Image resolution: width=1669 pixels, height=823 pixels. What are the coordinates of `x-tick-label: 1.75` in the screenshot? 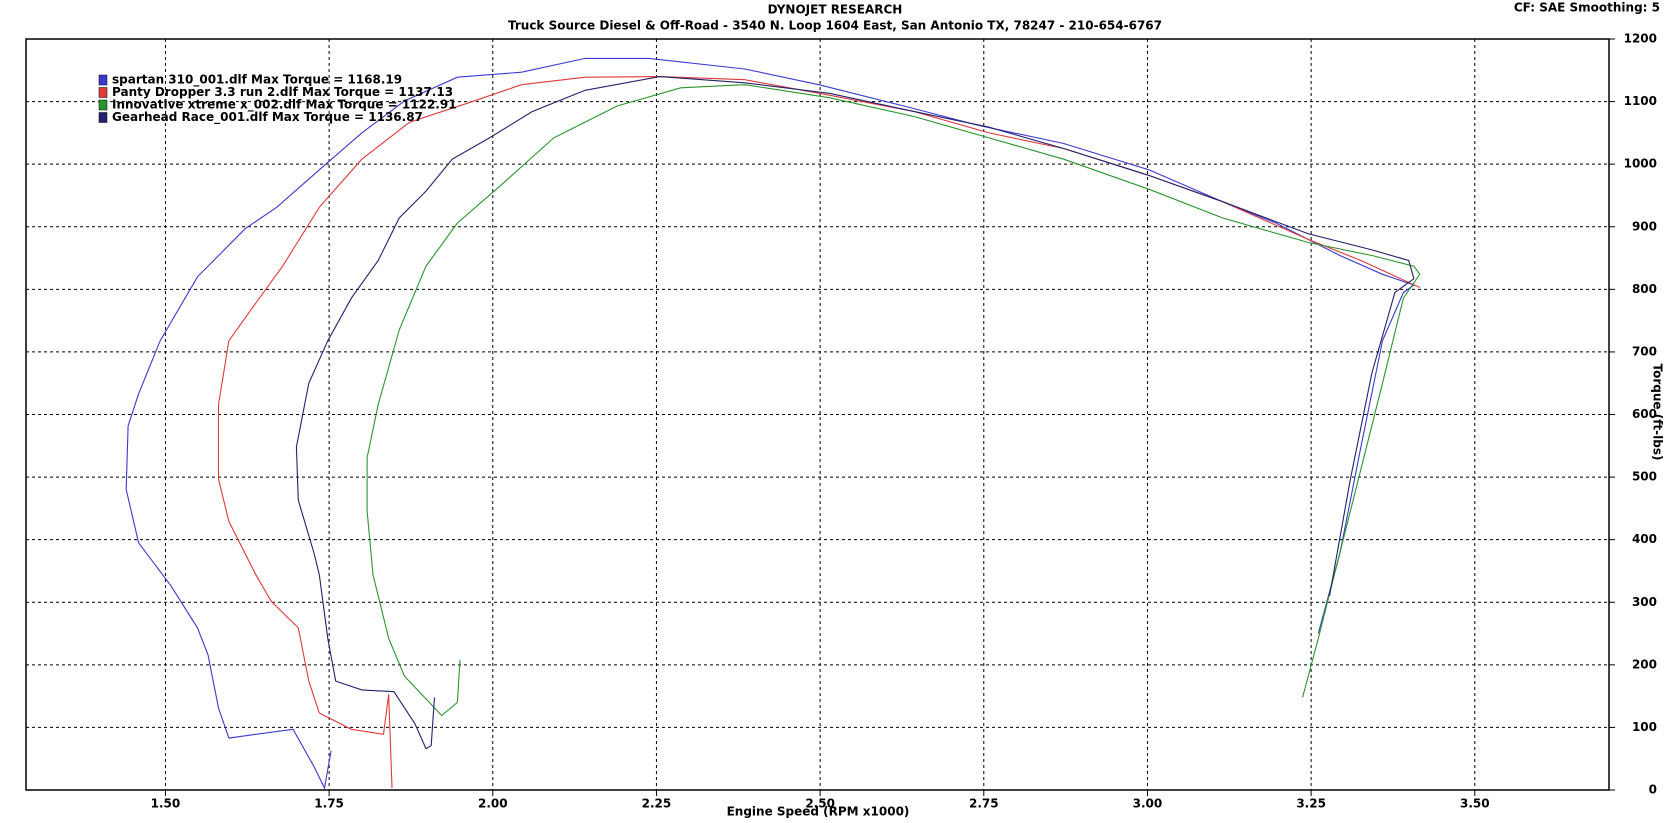 It's located at (329, 804).